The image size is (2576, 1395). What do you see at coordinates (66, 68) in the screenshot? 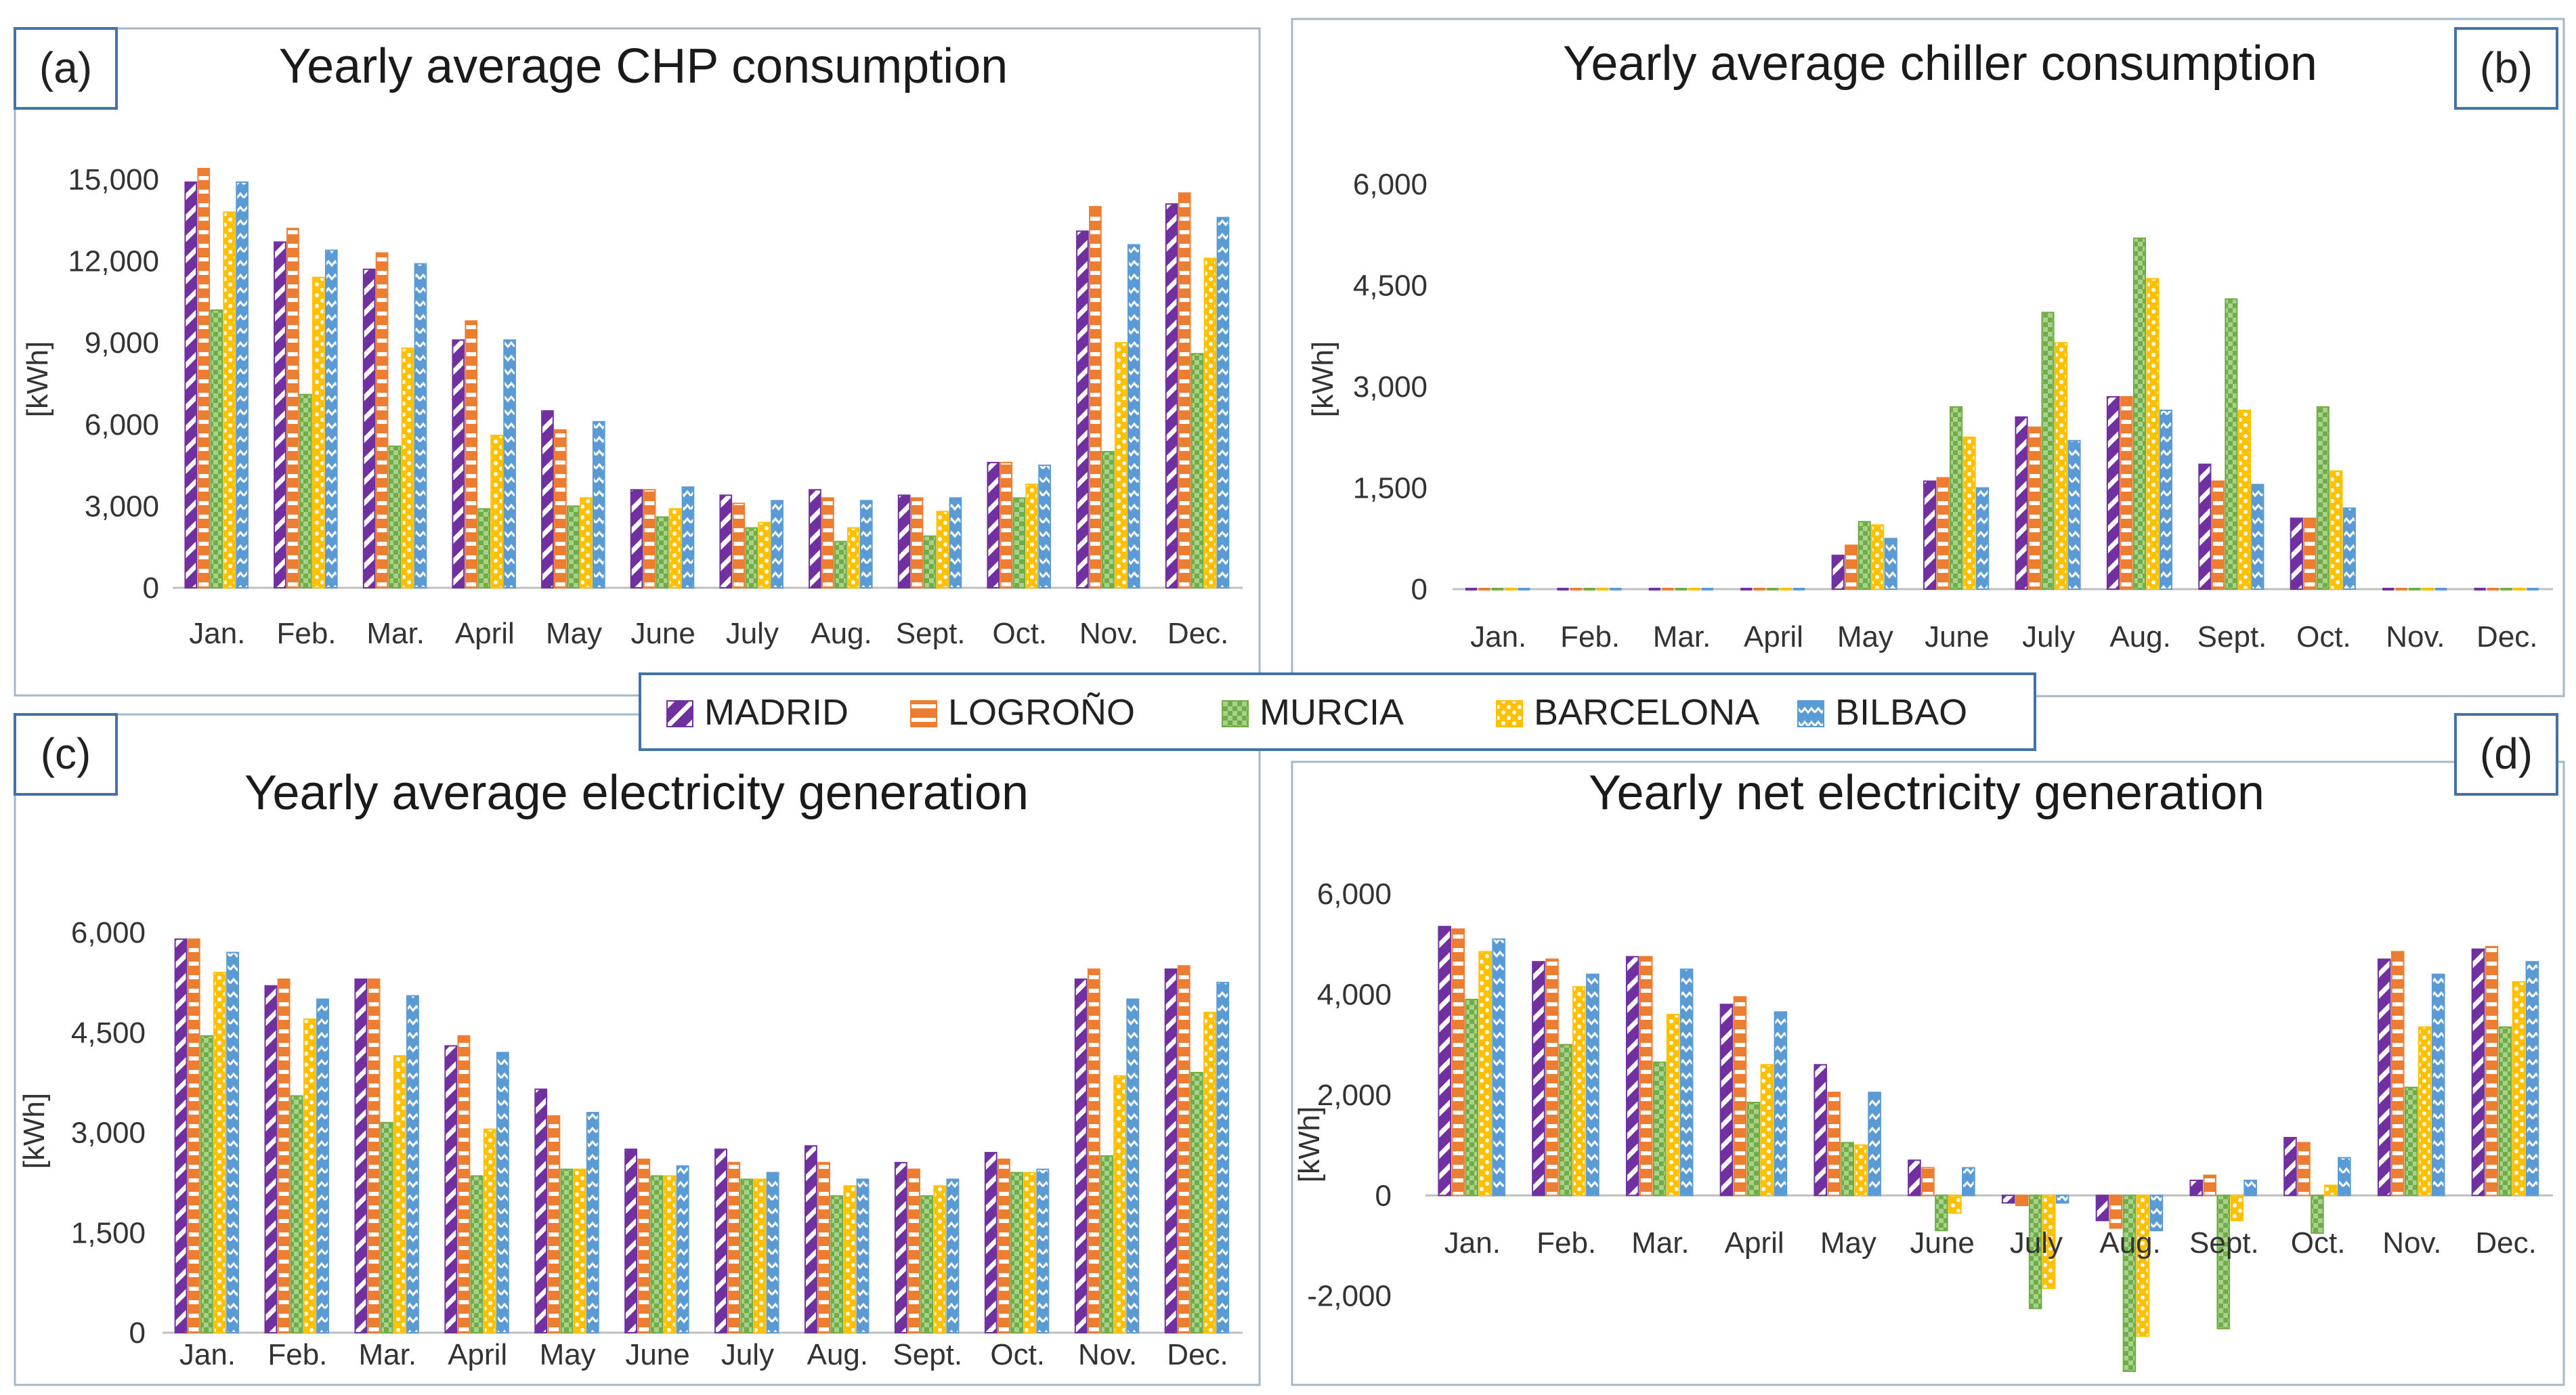
I see `panel-a-label-box` at bounding box center [66, 68].